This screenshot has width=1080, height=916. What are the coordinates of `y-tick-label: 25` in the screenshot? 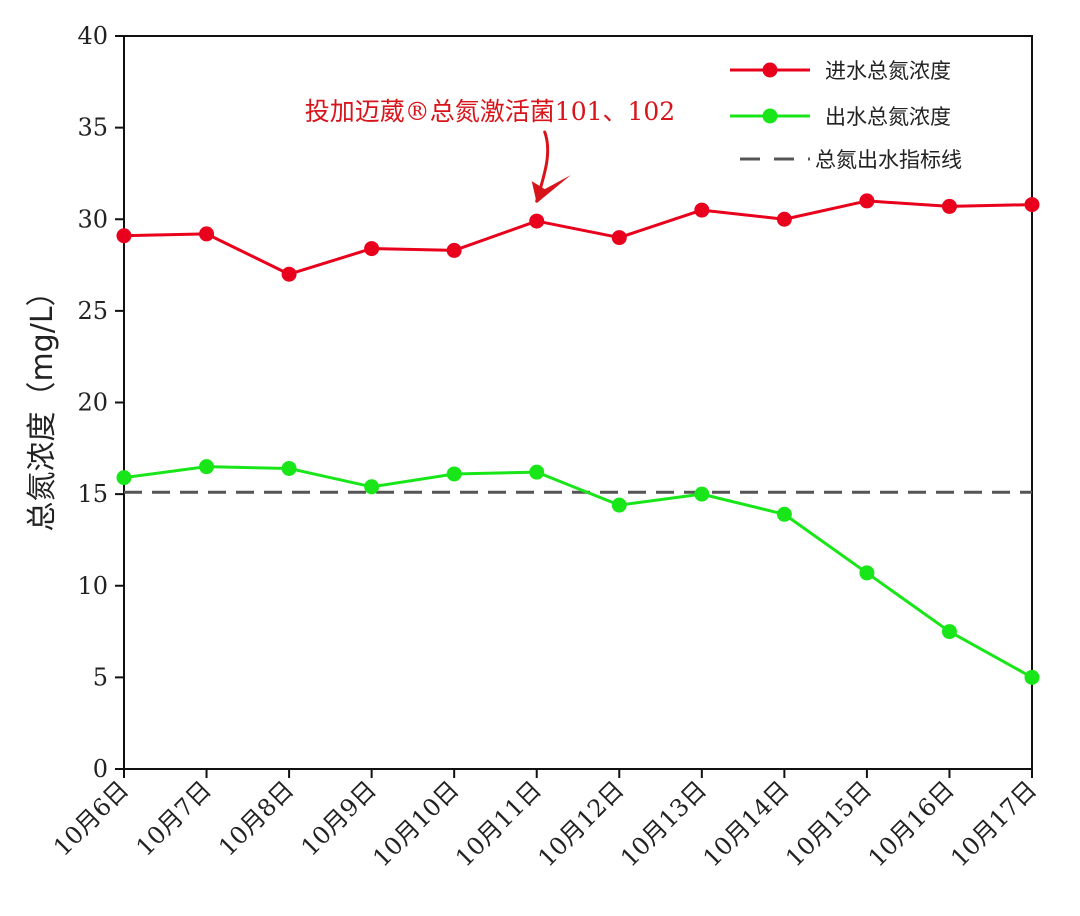 It's located at (92, 311).